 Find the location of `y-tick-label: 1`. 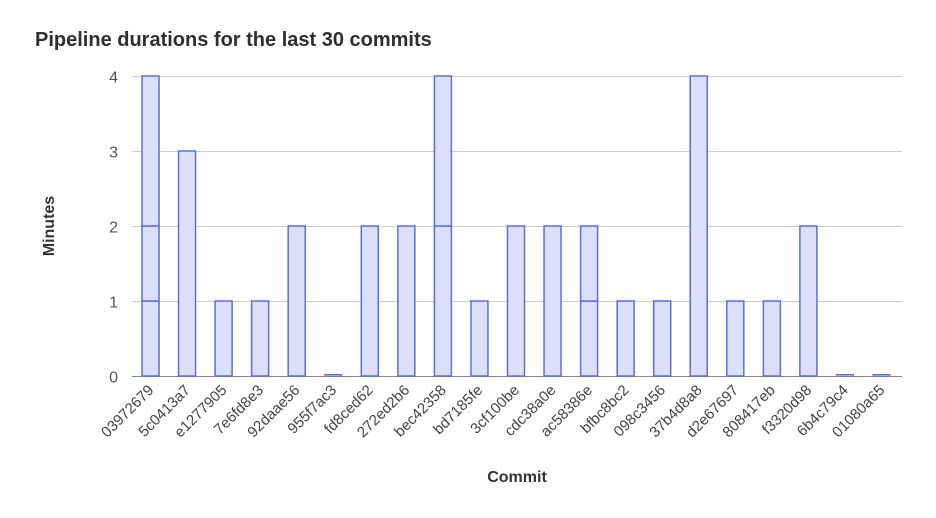

y-tick-label: 1 is located at coordinates (113, 303).